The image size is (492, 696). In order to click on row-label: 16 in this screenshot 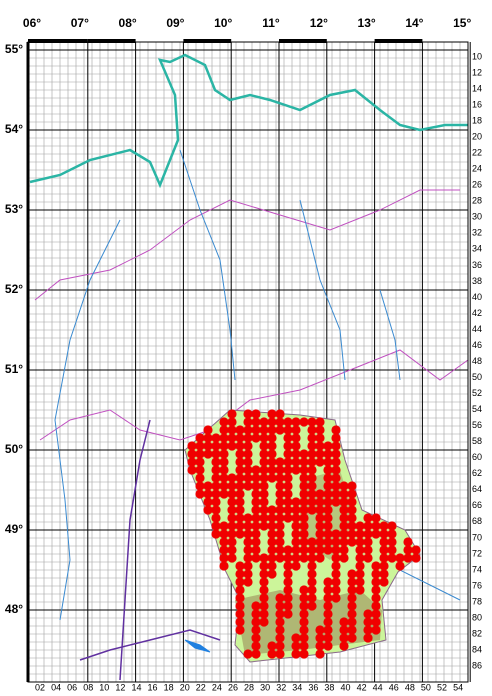, I will do `click(477, 104)`.